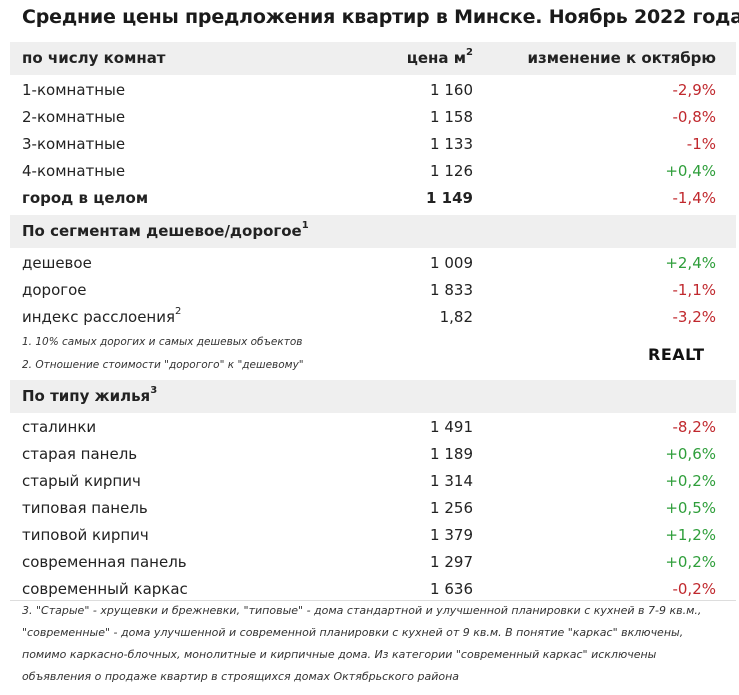  What do you see at coordinates (373, 589) in the screenshot?
I see `table-row: современный каркас 1 636 -0,2%` at bounding box center [373, 589].